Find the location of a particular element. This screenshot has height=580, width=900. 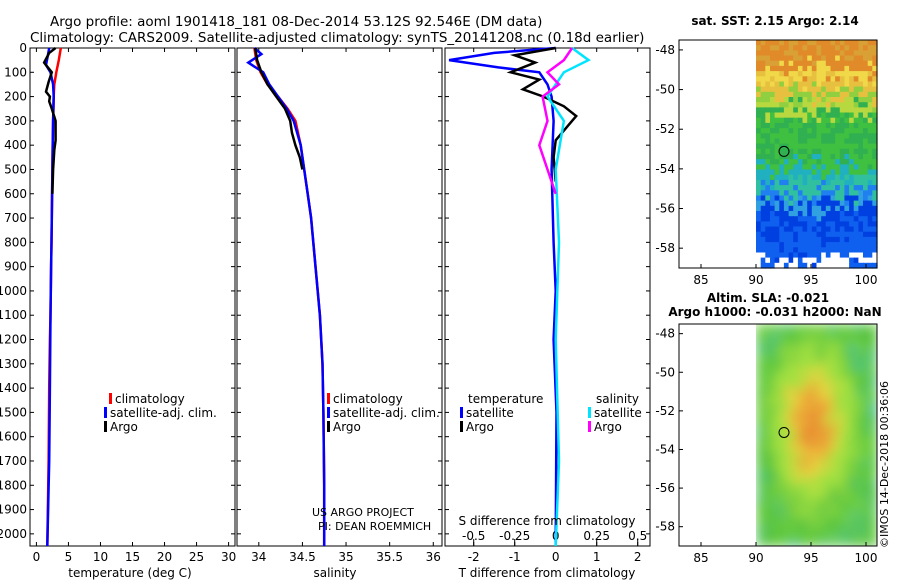

legend-swatch-sal-argo is located at coordinates (589, 426).